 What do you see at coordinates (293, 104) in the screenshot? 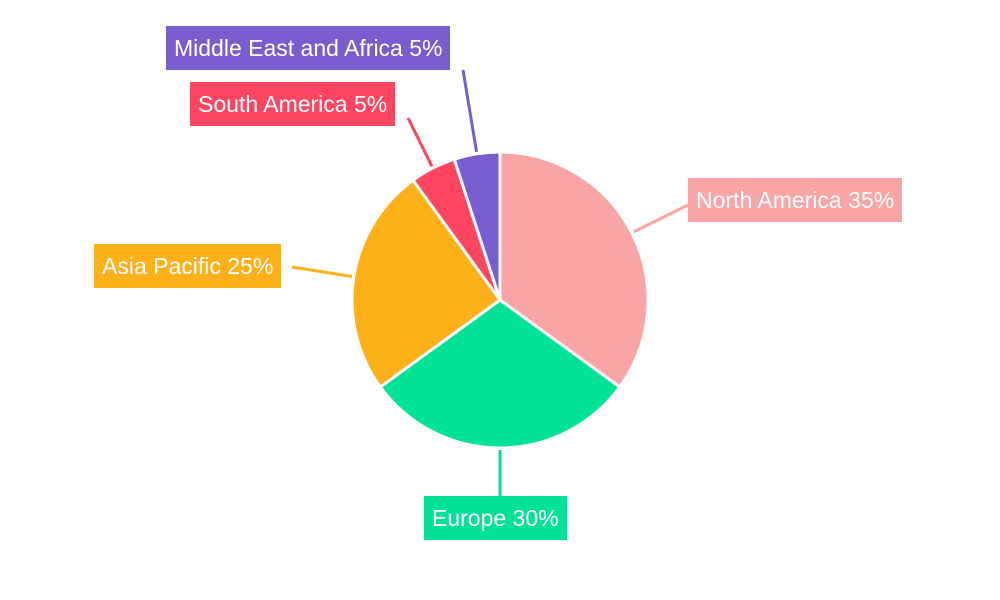
I see `label-south-america: South America 5%` at bounding box center [293, 104].